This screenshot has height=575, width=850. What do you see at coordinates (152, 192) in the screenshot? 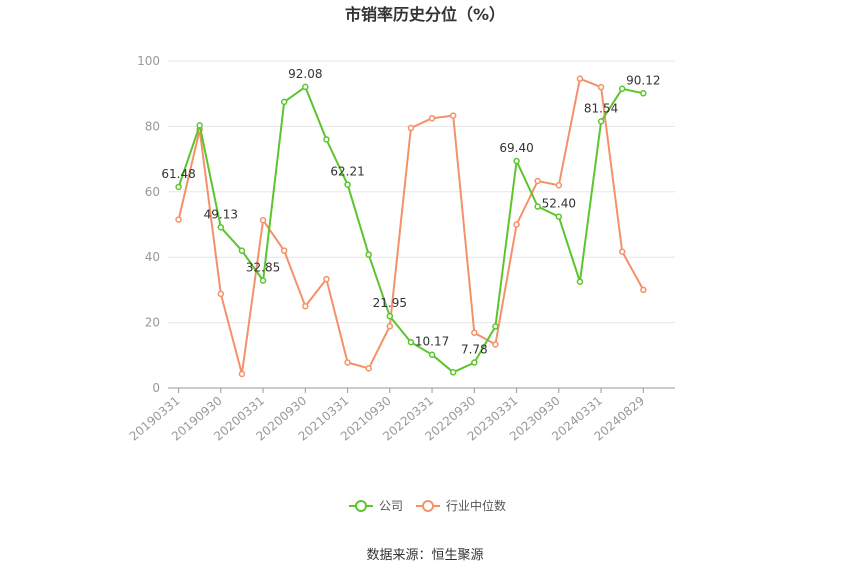
I see `y-tick-label: 60` at bounding box center [152, 192].